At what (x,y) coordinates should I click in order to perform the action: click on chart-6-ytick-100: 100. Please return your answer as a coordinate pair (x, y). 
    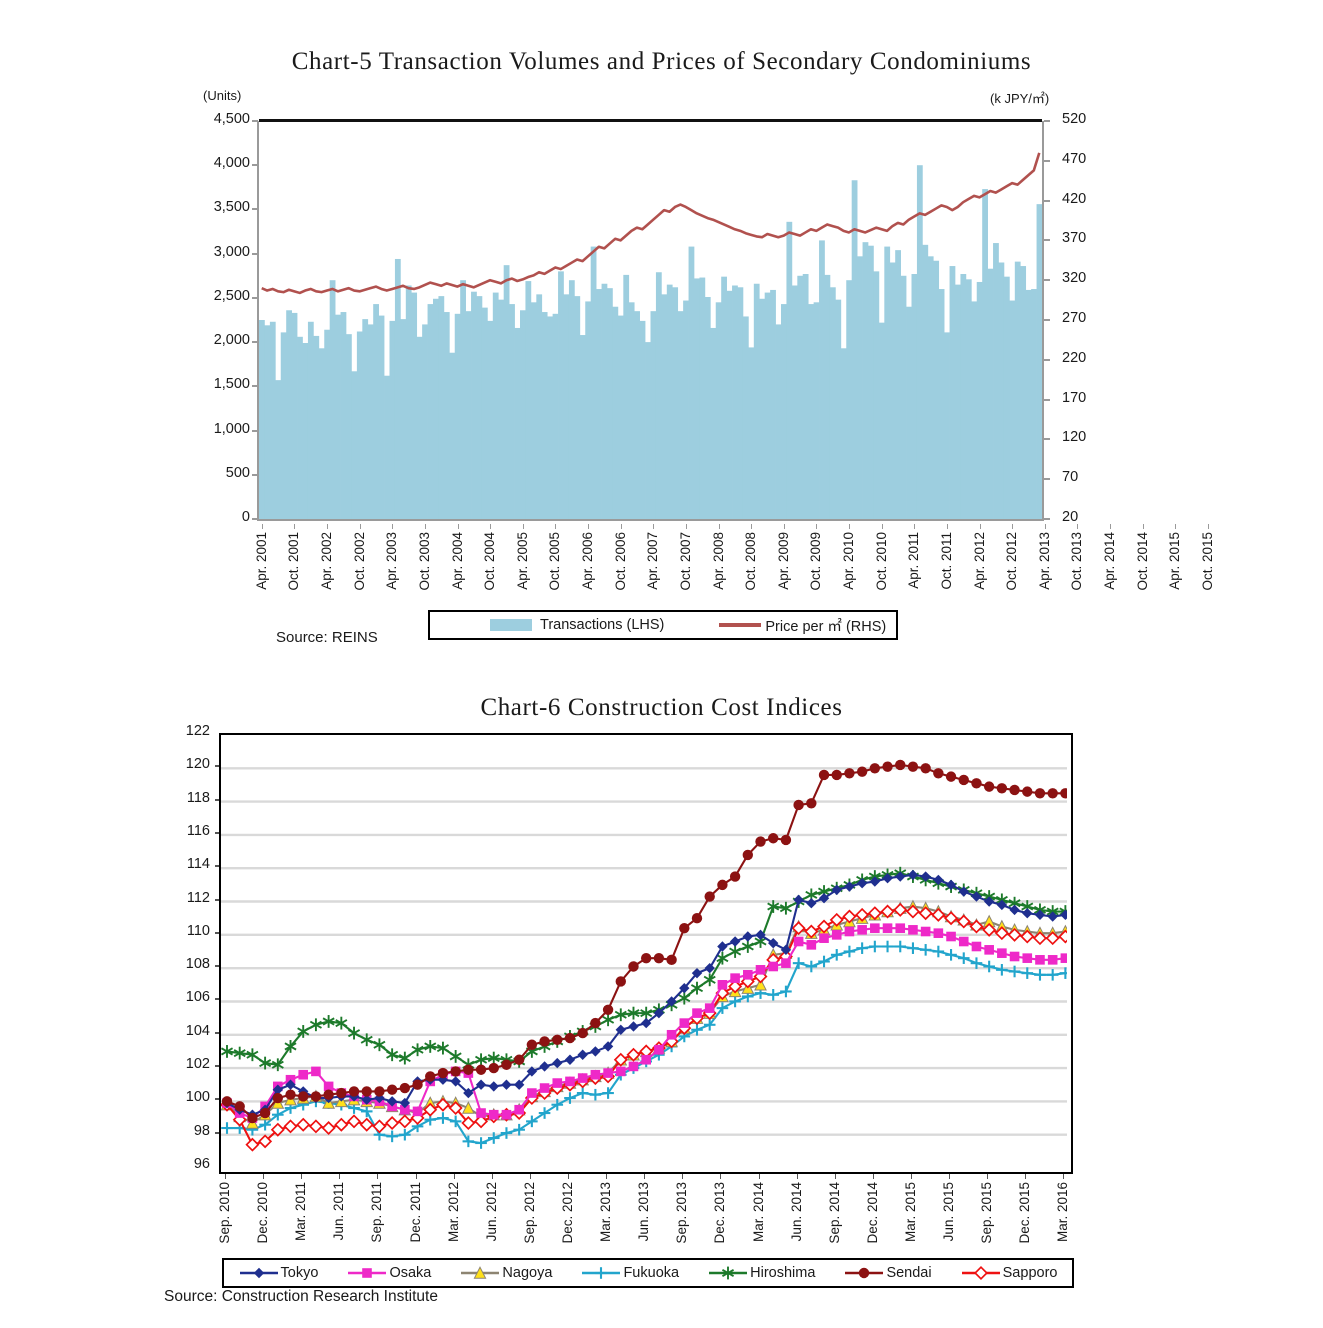
    Looking at the image, I should click on (197, 1097).